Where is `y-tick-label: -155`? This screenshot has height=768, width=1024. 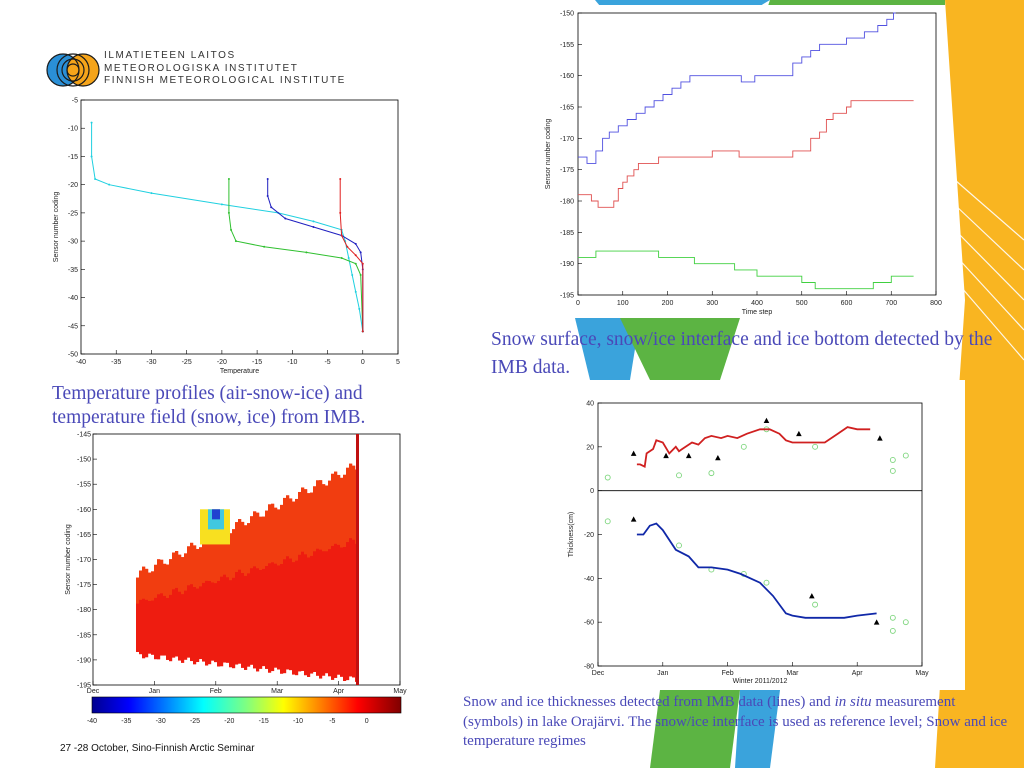
y-tick-label: -155 is located at coordinates (84, 485).